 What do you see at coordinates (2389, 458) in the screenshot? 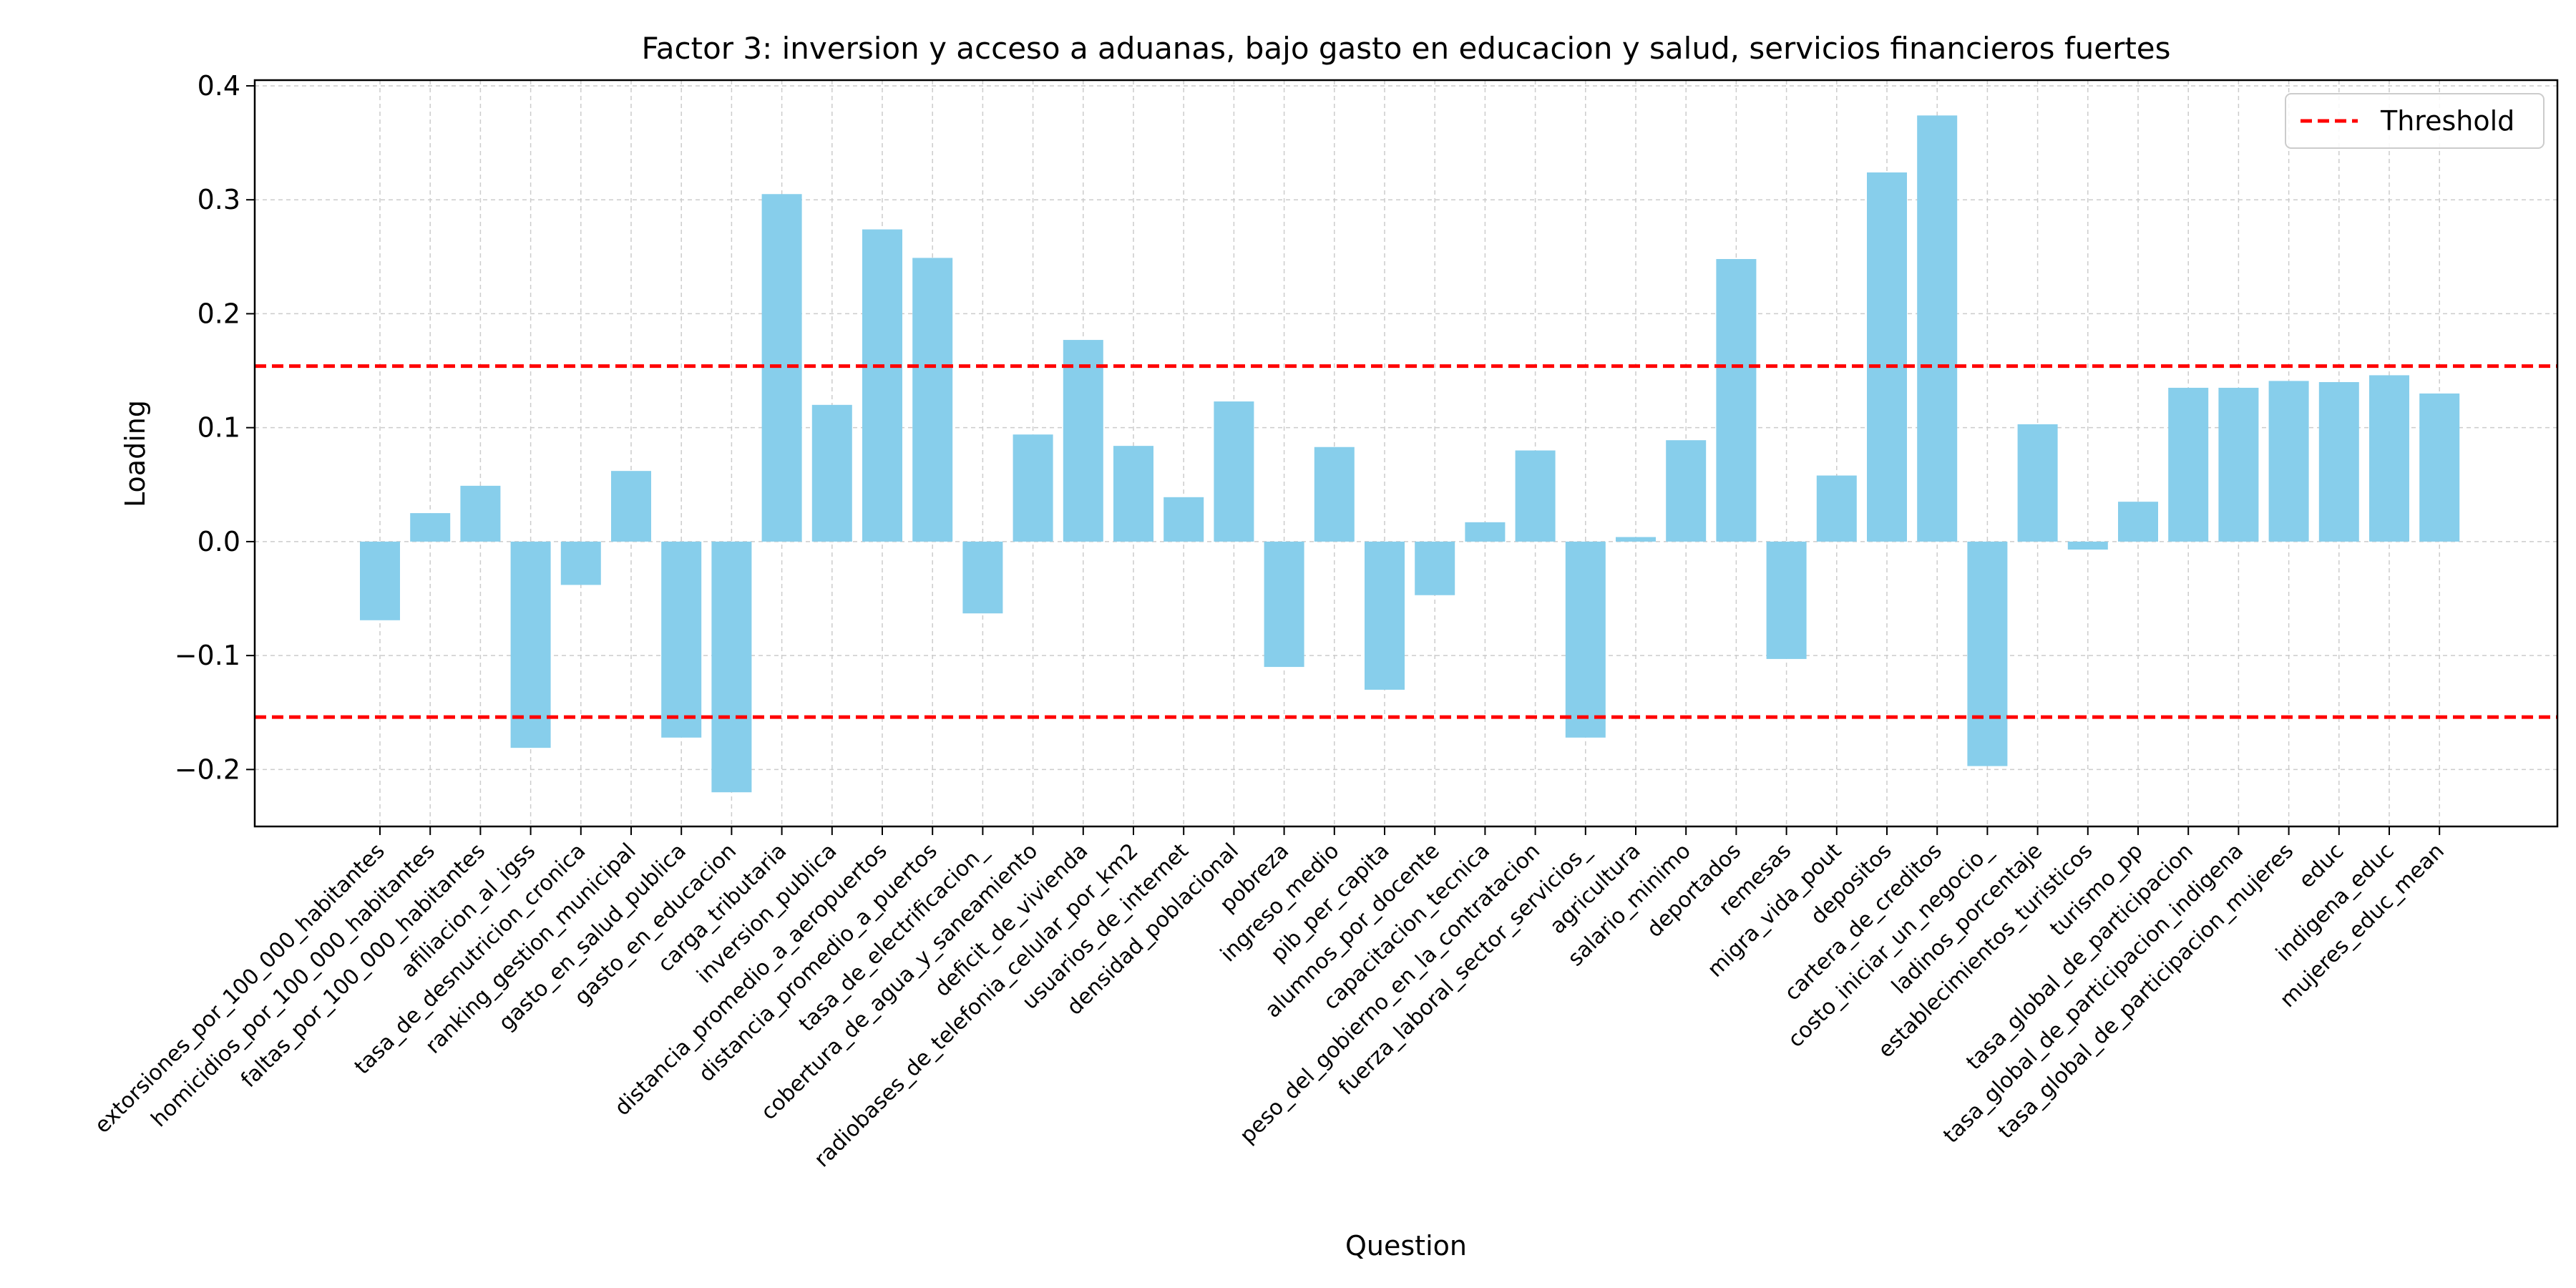
I see `bar-indigena_educ` at bounding box center [2389, 458].